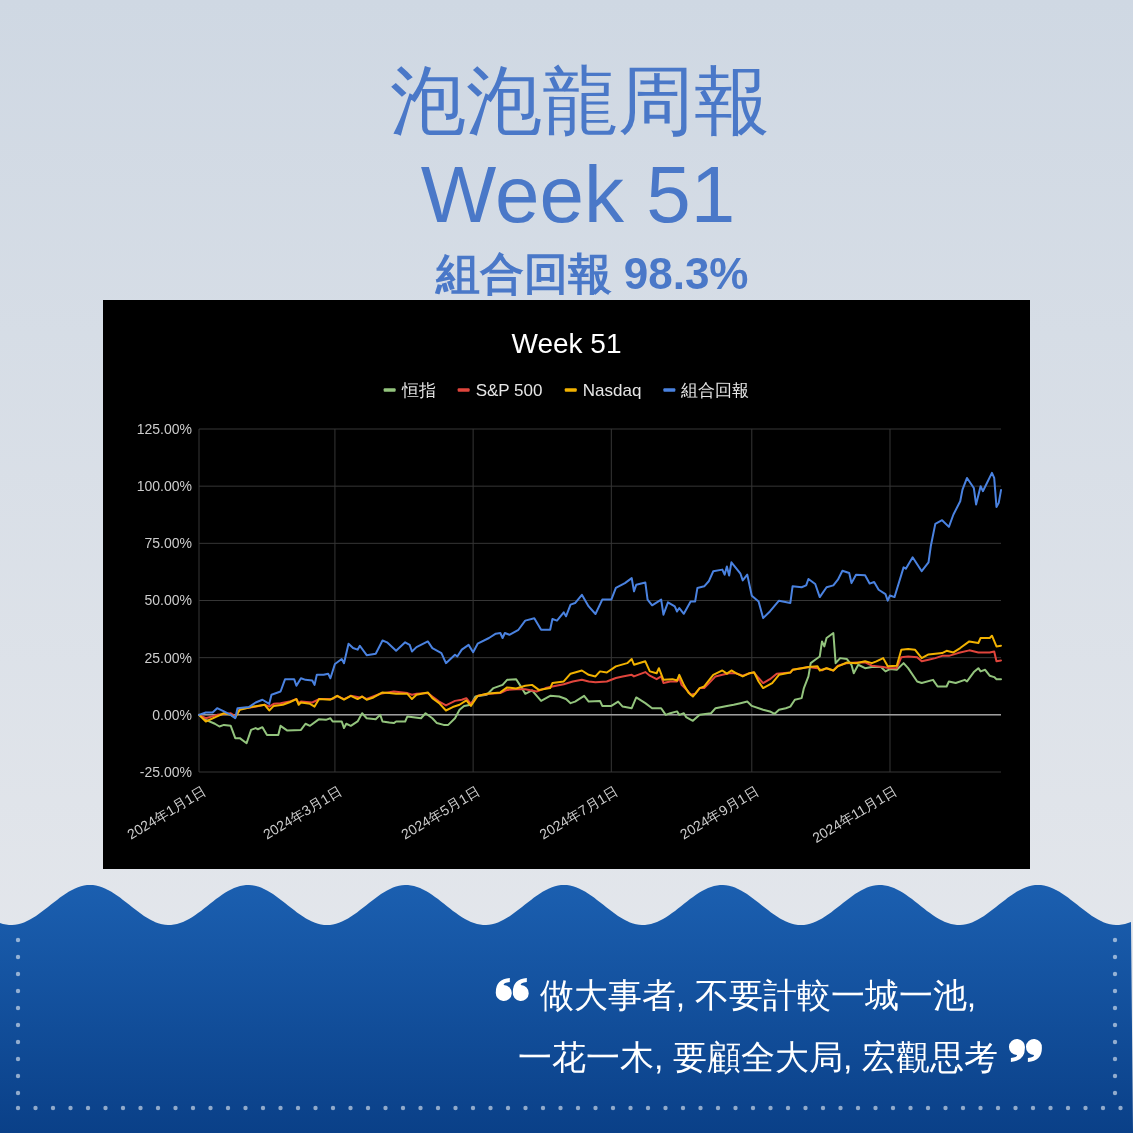  What do you see at coordinates (715, 390) in the screenshot?
I see `legend-label: 組合回報` at bounding box center [715, 390].